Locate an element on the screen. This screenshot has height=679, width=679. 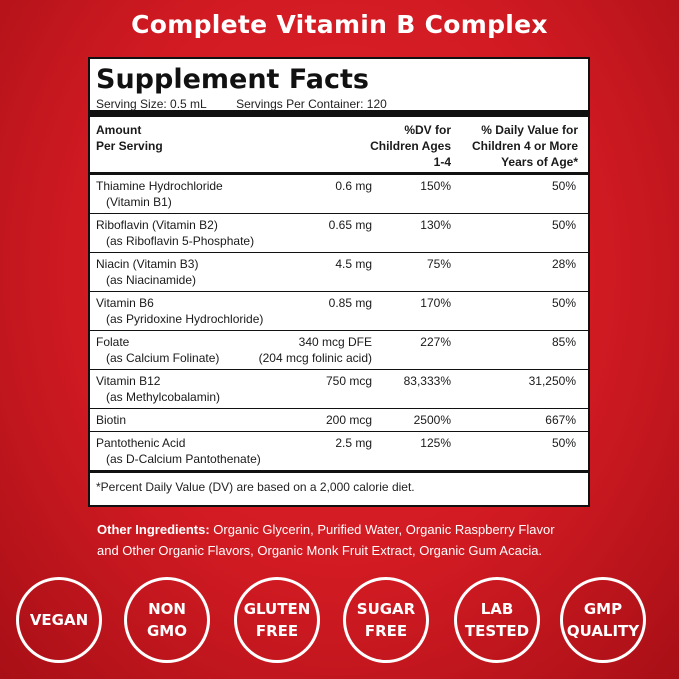
nutrient-name: Riboflavin (Vitamin B2) is located at coordinates (157, 225).